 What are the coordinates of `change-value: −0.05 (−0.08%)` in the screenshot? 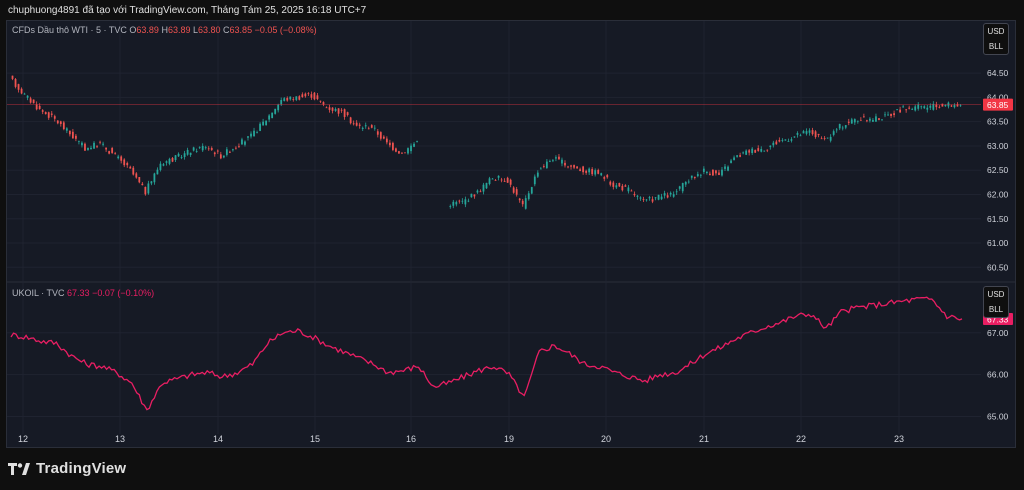 It's located at (285, 30).